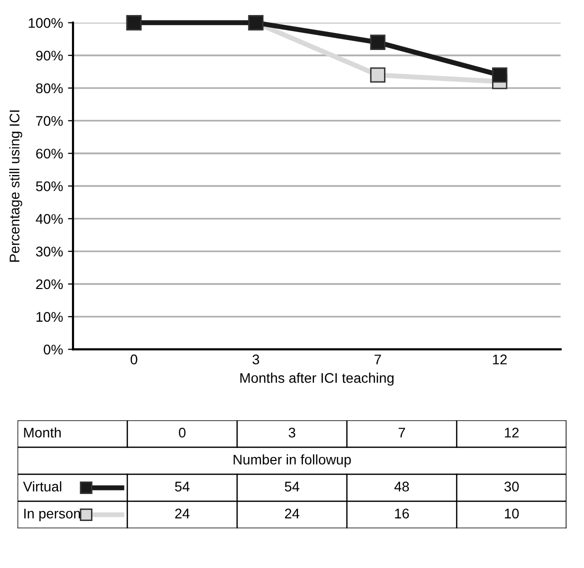  I want to click on category-label: 0, so click(182, 433).